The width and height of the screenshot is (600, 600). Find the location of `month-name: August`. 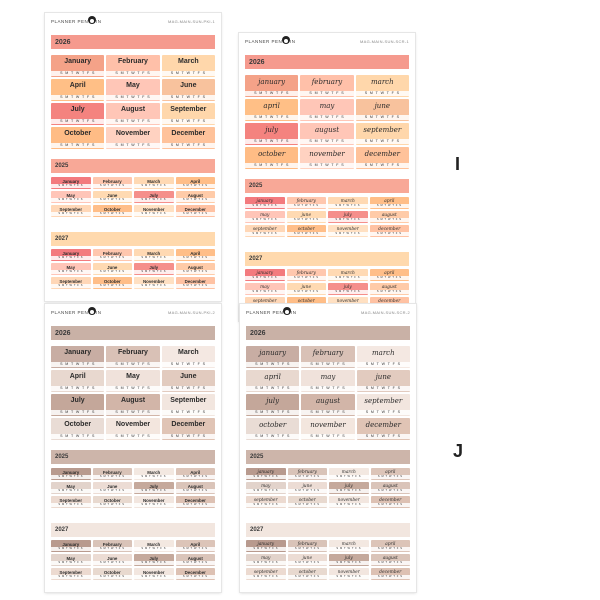

month-name: August is located at coordinates (195, 486).